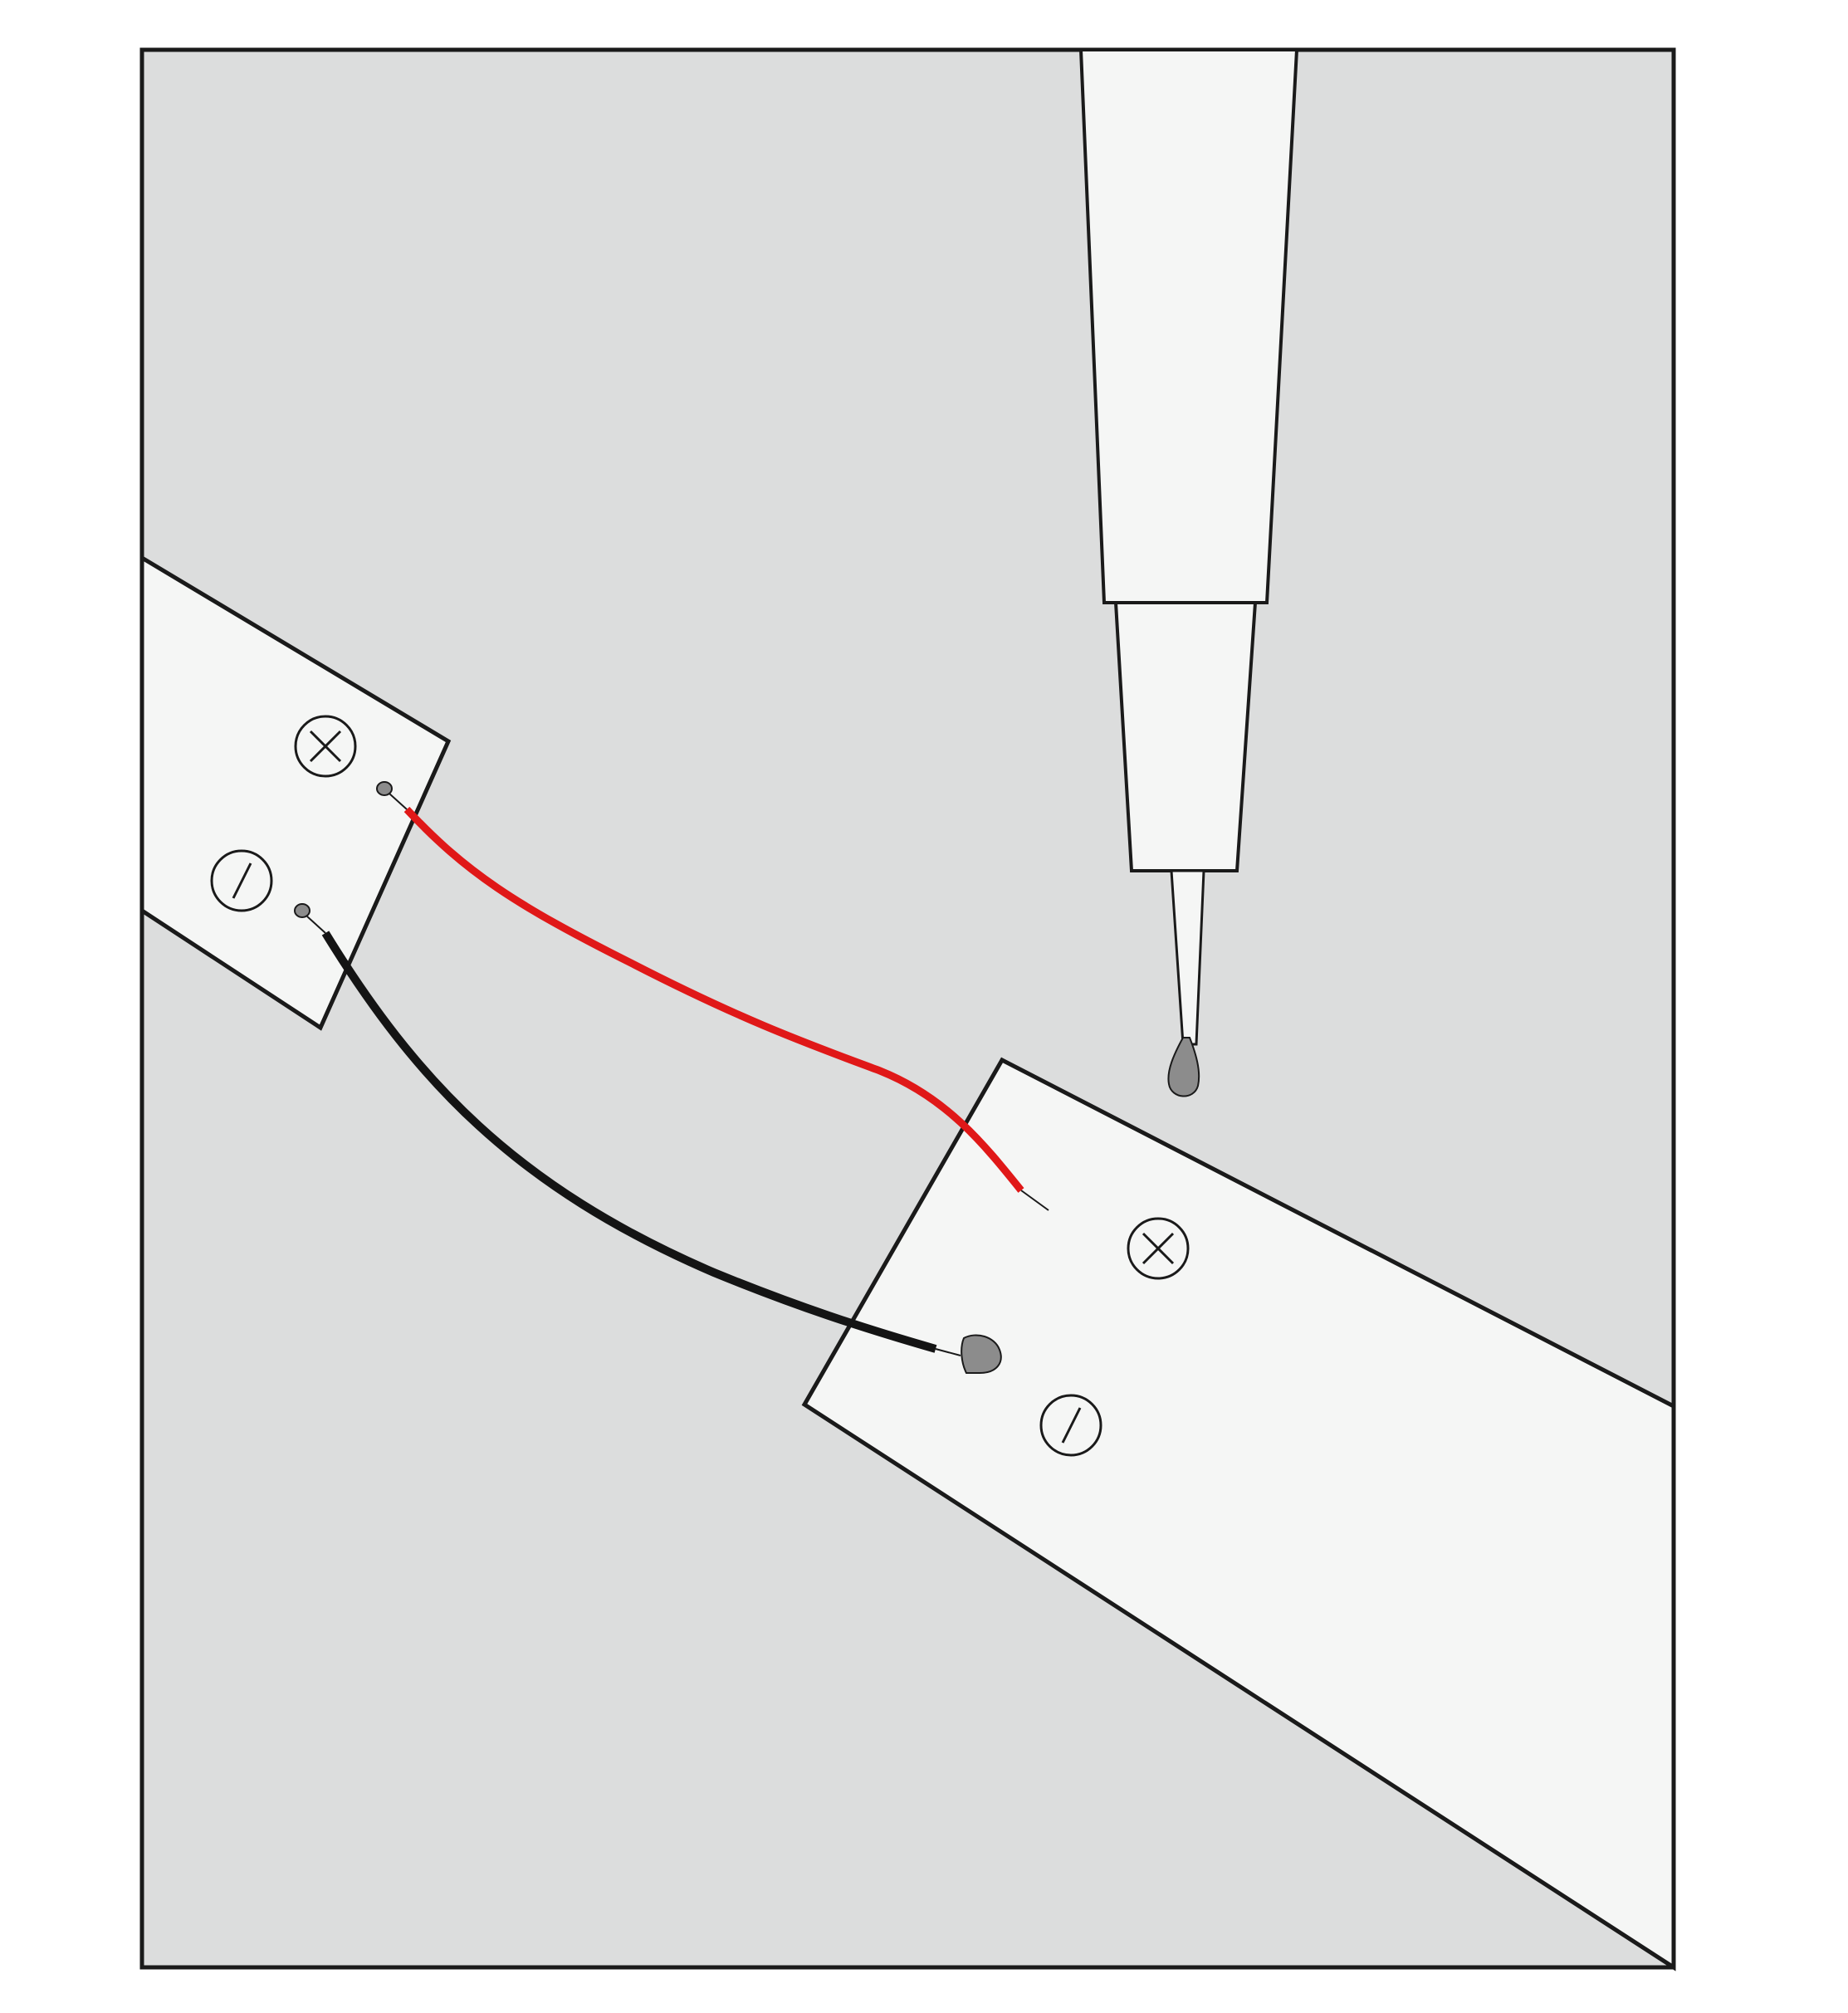 This screenshot has width=1848, height=2013. What do you see at coordinates (982, 1354) in the screenshot?
I see `right-negative-solder-blob` at bounding box center [982, 1354].